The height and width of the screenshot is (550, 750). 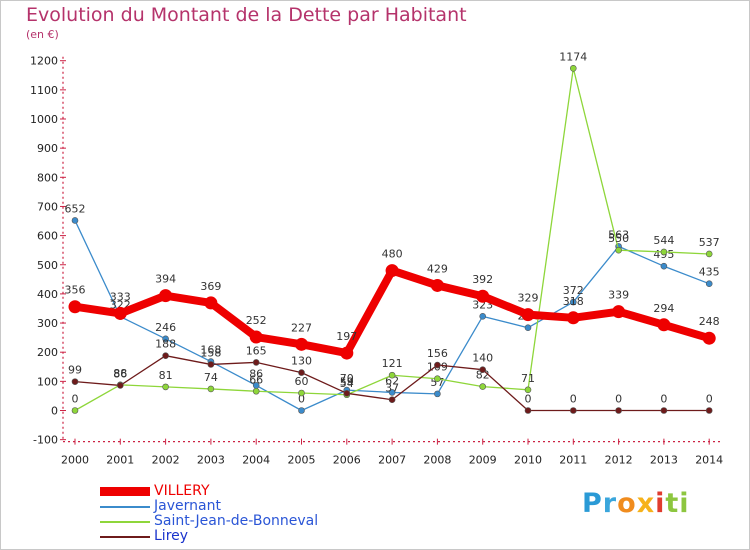 What do you see at coordinates (482, 279) in the screenshot?
I see `data-label-villery: 392` at bounding box center [482, 279].